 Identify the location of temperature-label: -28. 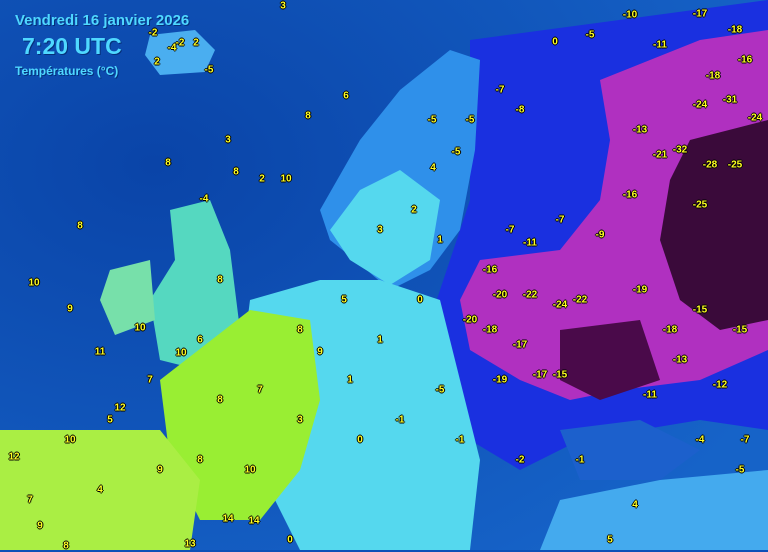
(710, 165).